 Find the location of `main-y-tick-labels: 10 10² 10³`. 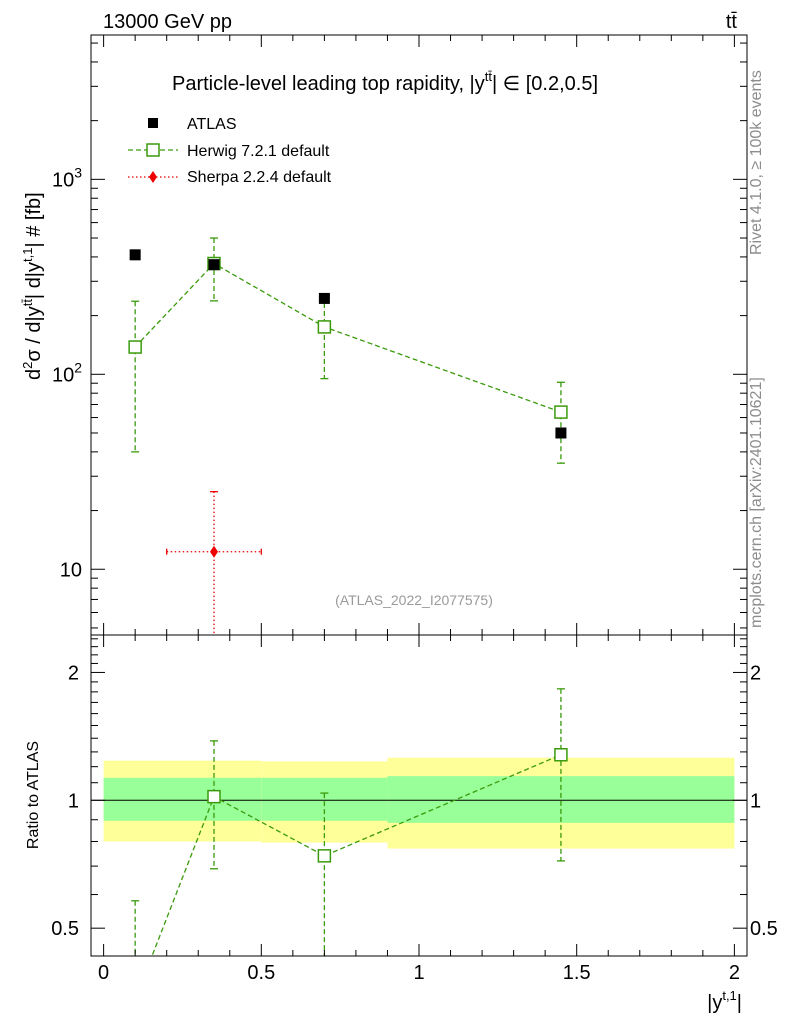

main-y-tick-labels: 10 10² 10³ is located at coordinates (67, 372).